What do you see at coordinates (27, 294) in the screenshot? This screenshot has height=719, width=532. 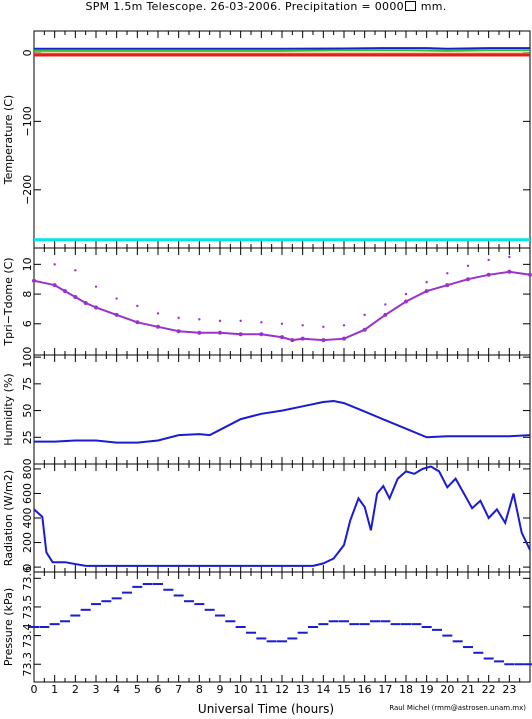 I see `y-tick-label: 8` at bounding box center [27, 294].